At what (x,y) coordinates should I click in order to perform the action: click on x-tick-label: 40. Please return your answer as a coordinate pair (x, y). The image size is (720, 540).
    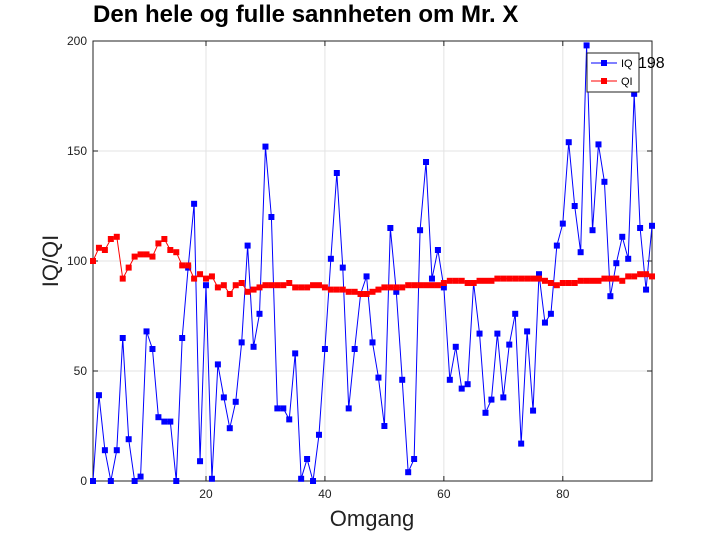
    Looking at the image, I should click on (325, 494).